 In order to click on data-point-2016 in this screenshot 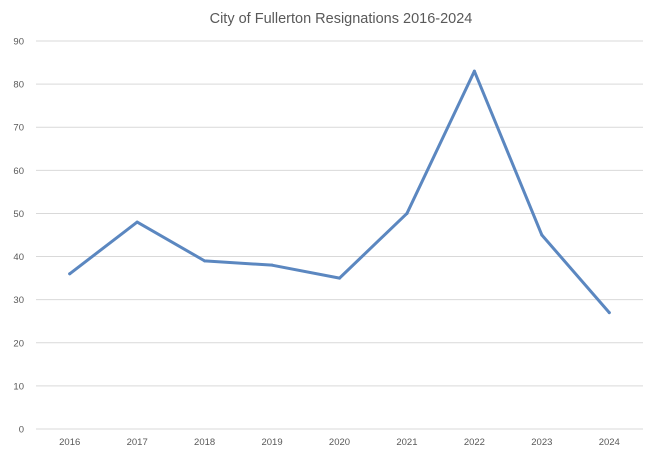, I will do `click(70, 274)`.